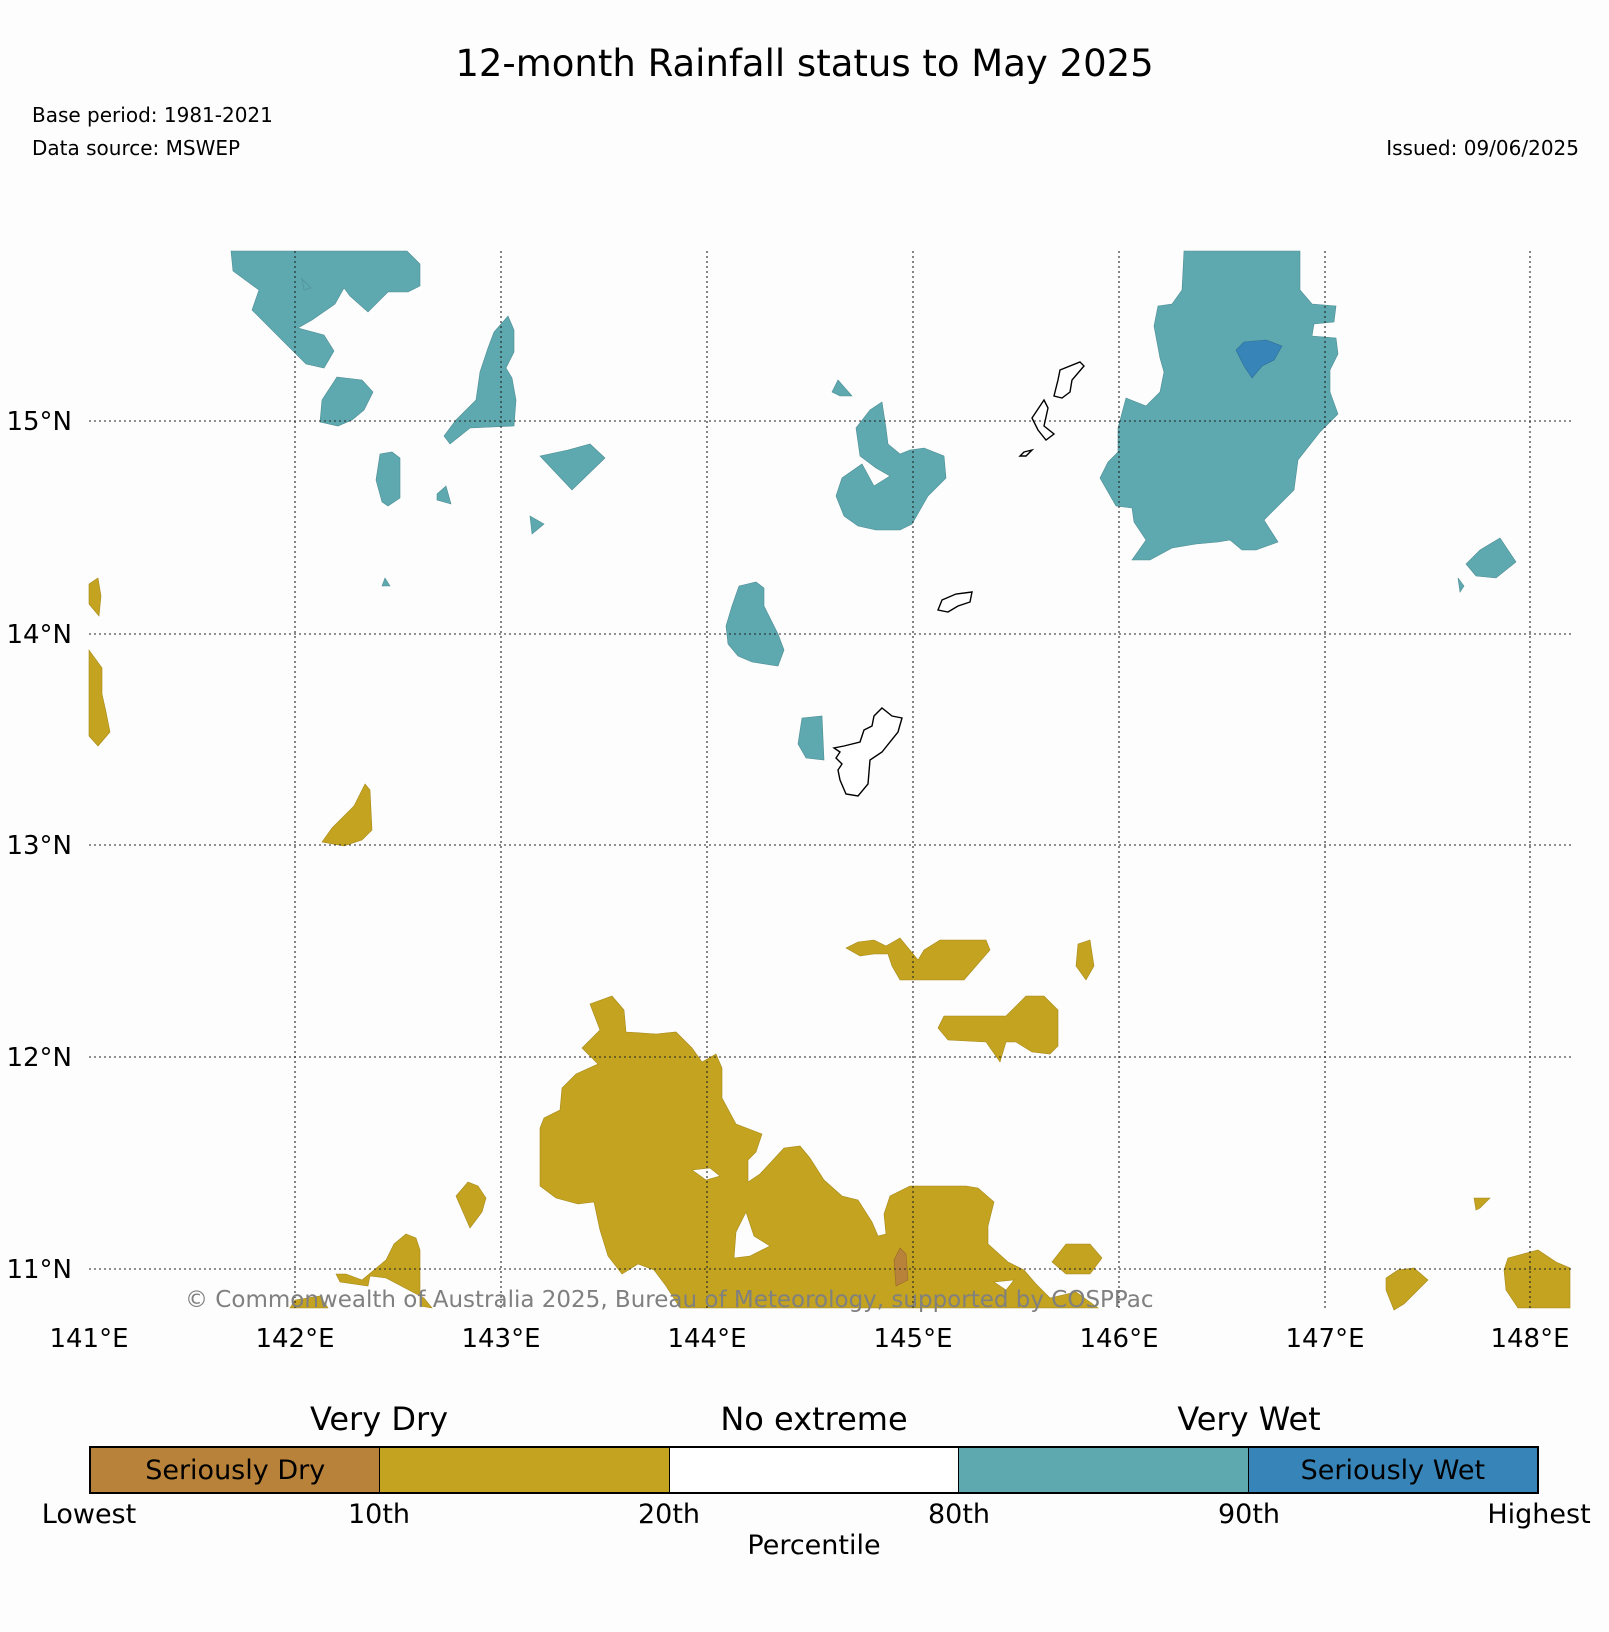 This screenshot has height=1632, width=1609. I want to click on legend-tick-10th: 10th, so click(379, 1514).